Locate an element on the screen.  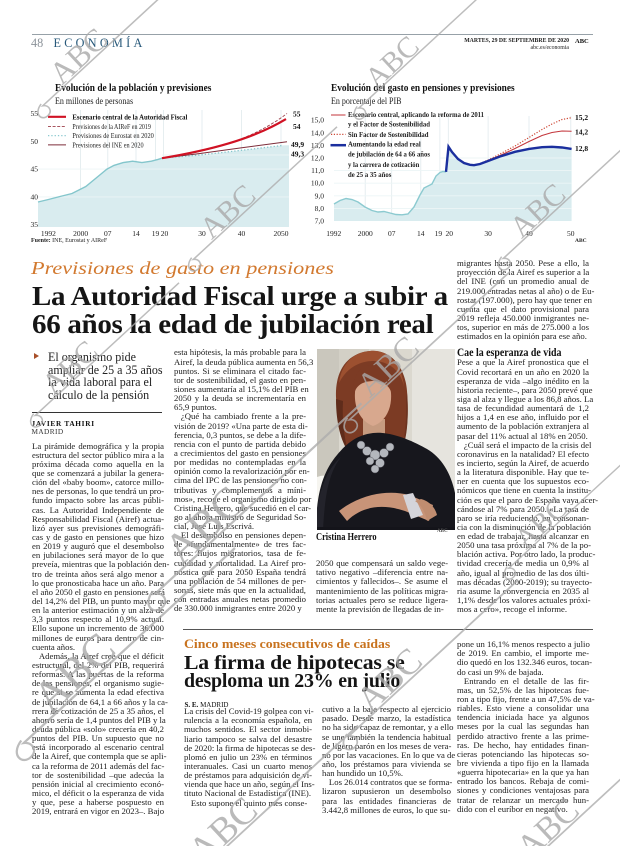
svg-text: 9,0 is located at coordinates (320, 195).